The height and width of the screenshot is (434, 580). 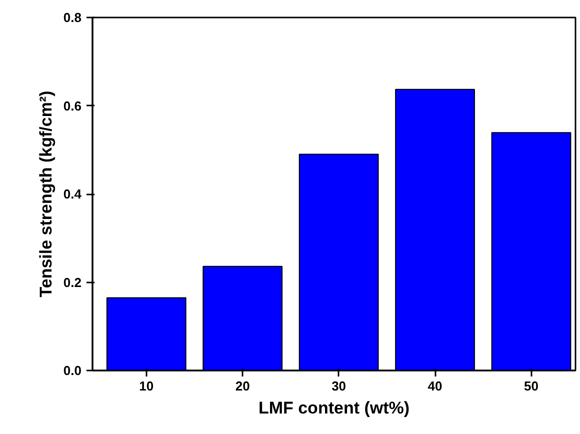 I want to click on y-tick-label: 0.2, so click(x=72, y=282).